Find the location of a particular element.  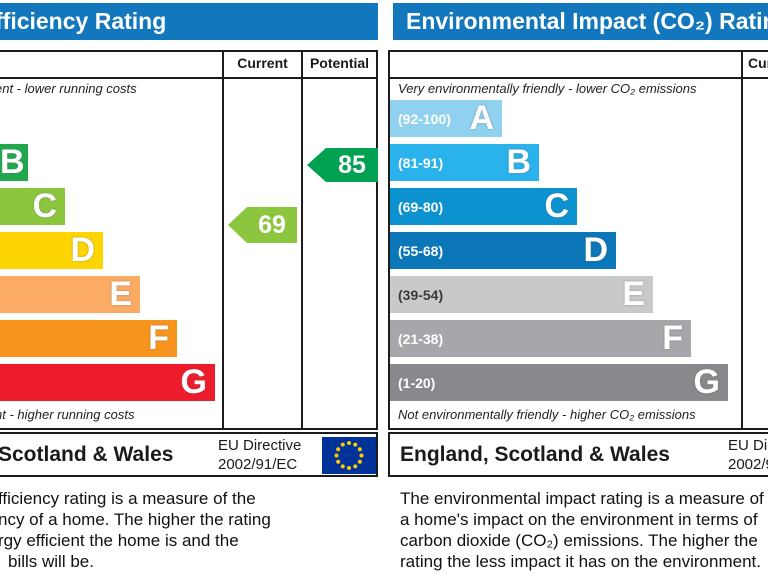

right-eu-directive-label: EU Directive 2002/91/EC is located at coordinates (748, 455).